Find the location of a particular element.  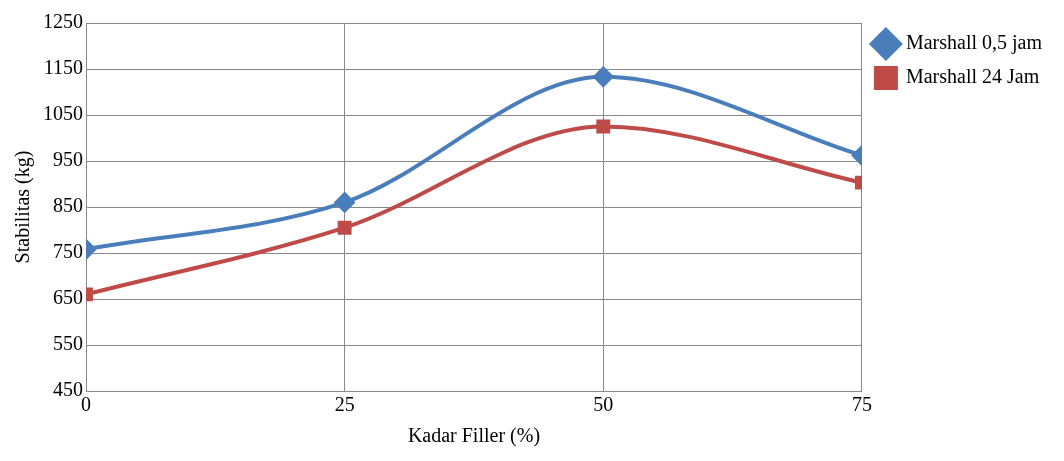

y-tick-label: 850 is located at coordinates (68, 205).